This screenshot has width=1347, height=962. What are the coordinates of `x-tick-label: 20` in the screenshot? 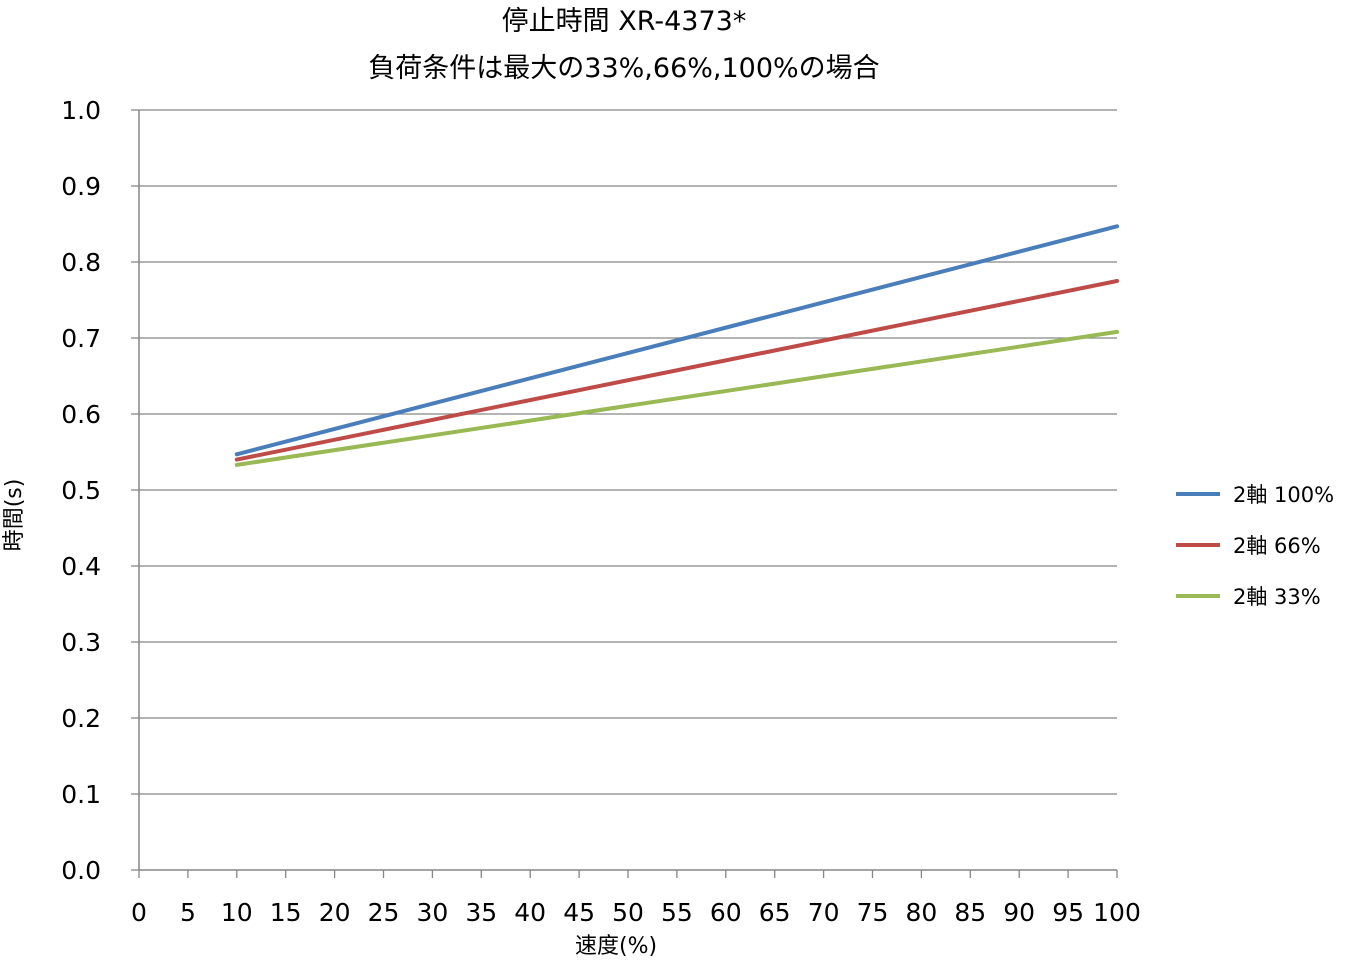 It's located at (335, 912).